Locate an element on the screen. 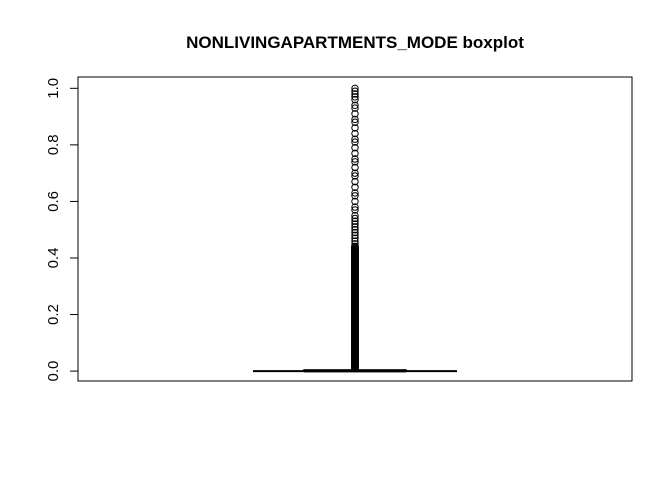 The height and width of the screenshot is (480, 672). y-tick-label: 0.8 is located at coordinates (53, 144).